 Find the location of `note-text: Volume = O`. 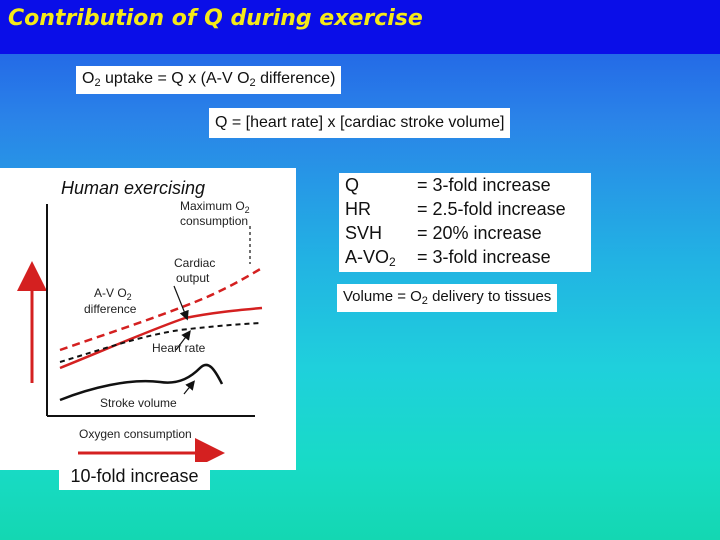

note-text: Volume = O is located at coordinates (382, 296).